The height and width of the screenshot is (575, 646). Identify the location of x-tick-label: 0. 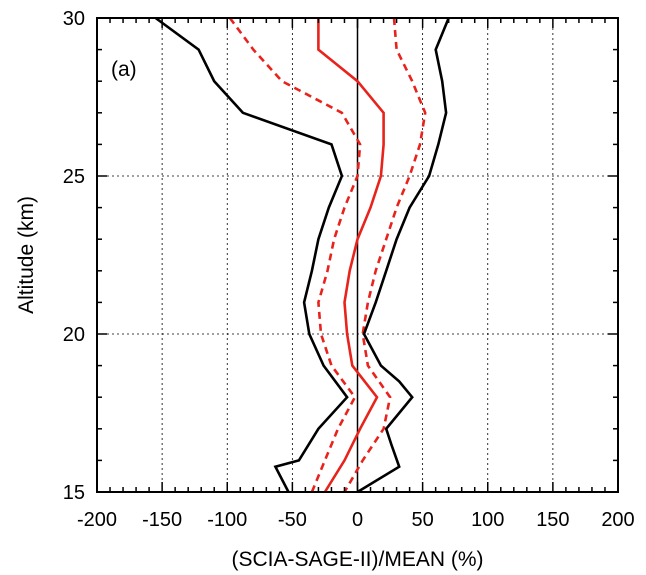
(357, 520).